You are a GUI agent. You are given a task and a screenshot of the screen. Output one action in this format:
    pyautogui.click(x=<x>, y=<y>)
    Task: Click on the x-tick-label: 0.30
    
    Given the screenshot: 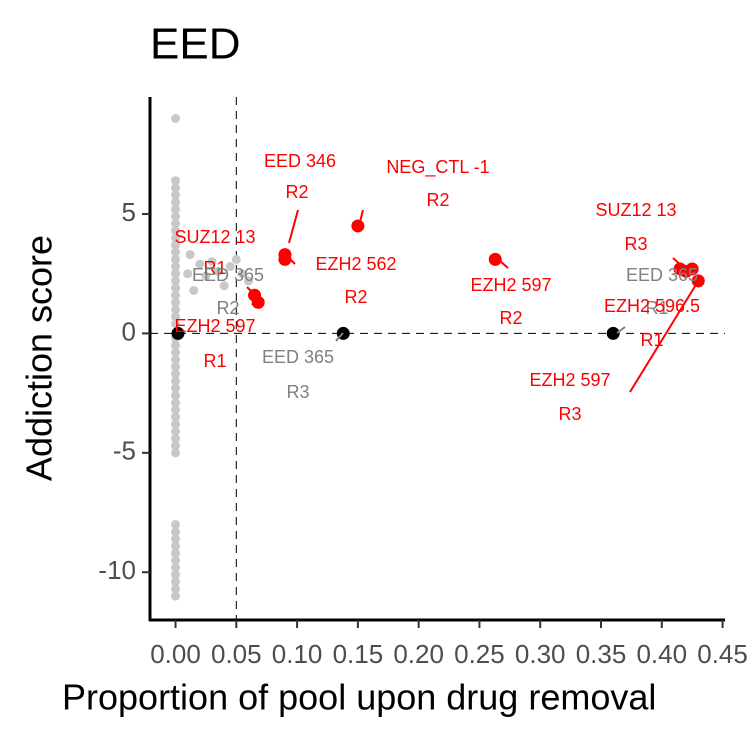 What is the action you would take?
    pyautogui.click(x=540, y=654)
    